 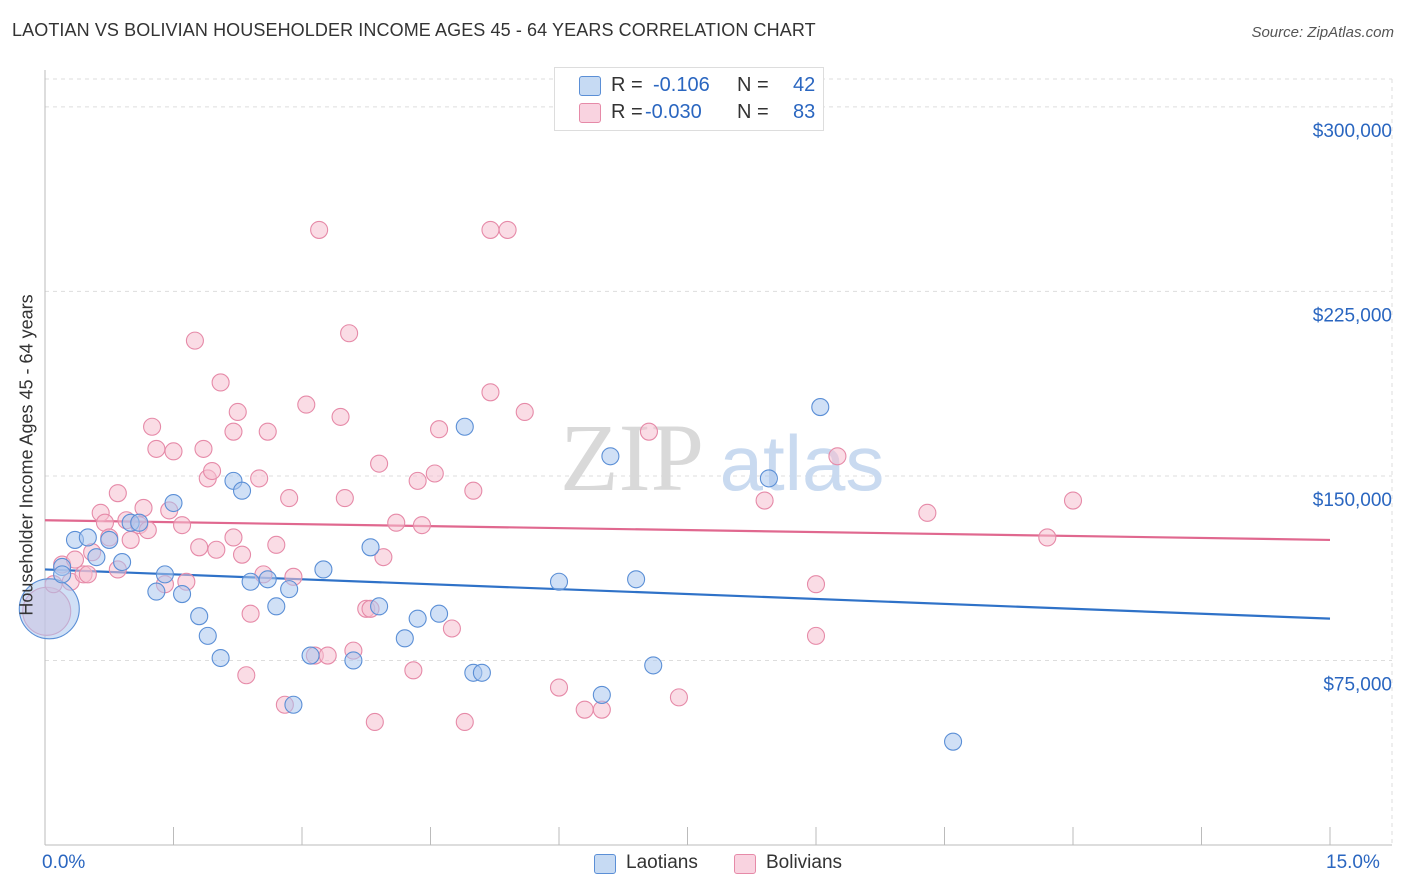 I want to click on watermark: ZIP atlas, so click(x=722, y=457).